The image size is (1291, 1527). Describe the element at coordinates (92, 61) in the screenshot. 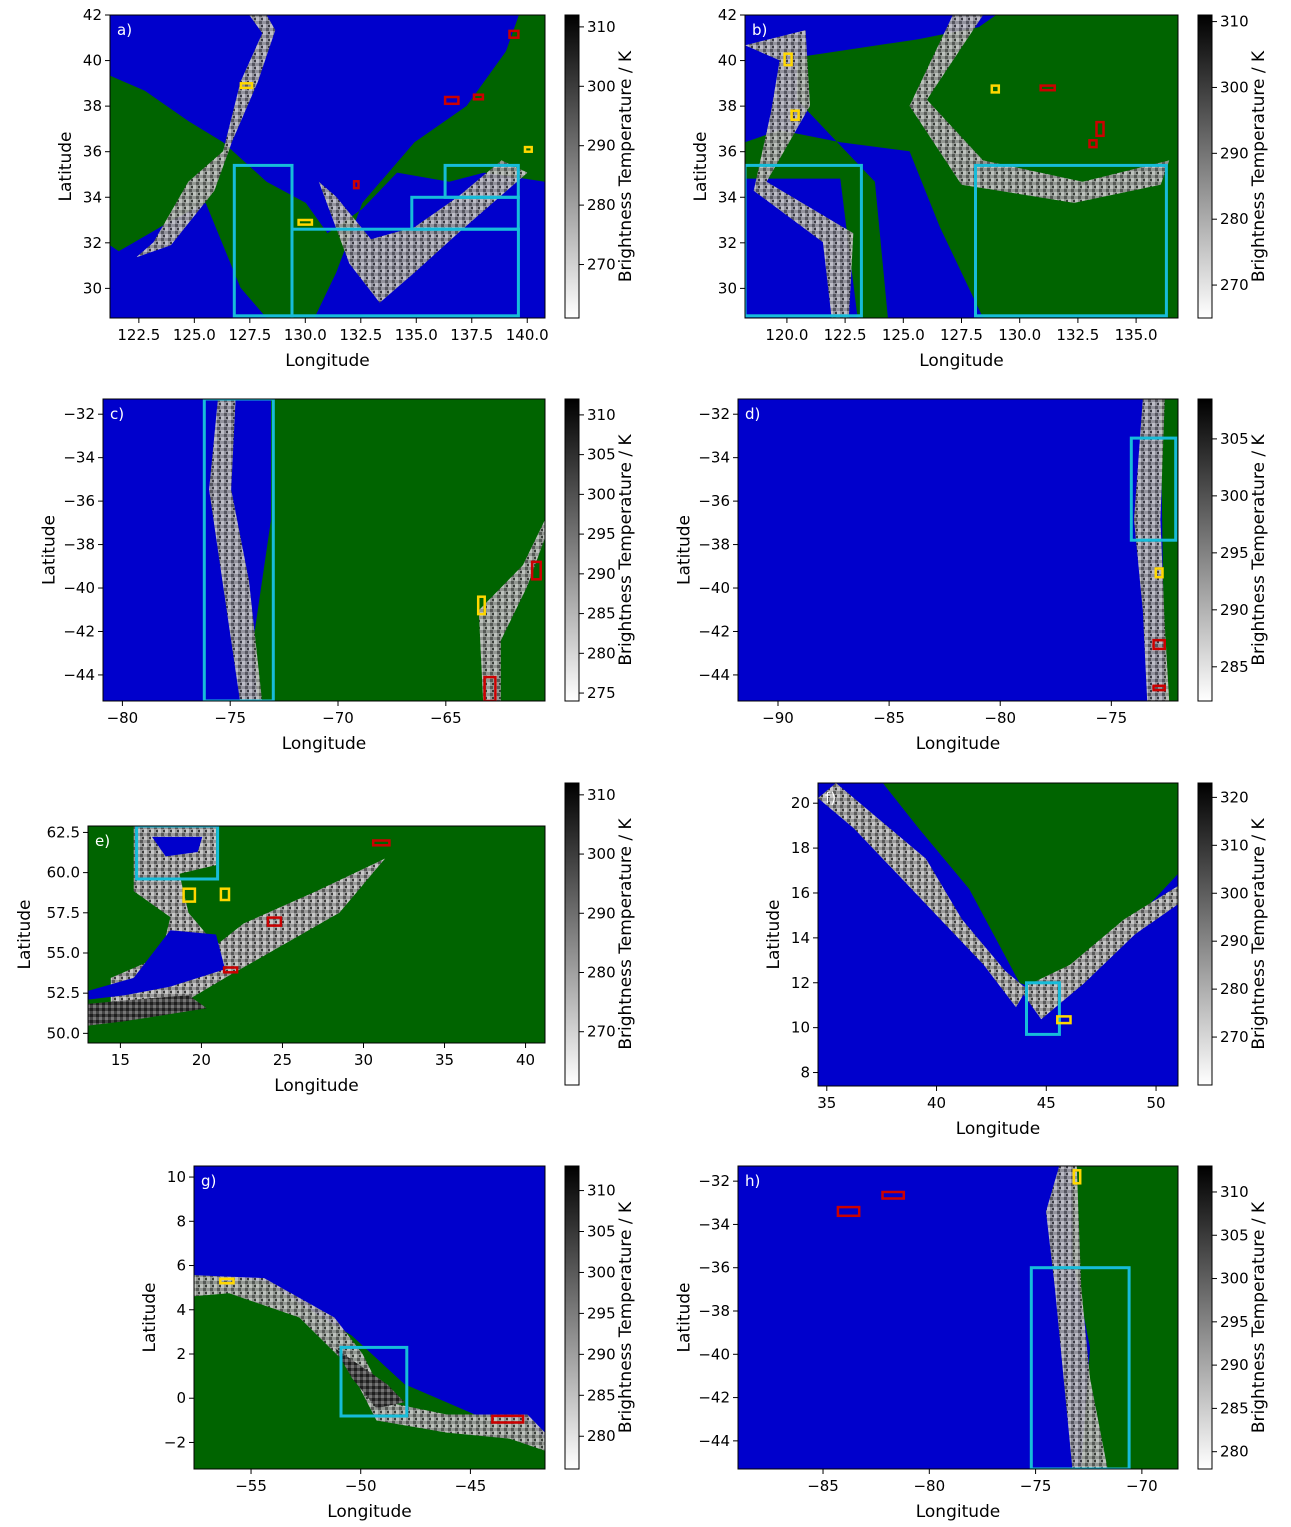

I see `y-tick-label: 40` at that location.